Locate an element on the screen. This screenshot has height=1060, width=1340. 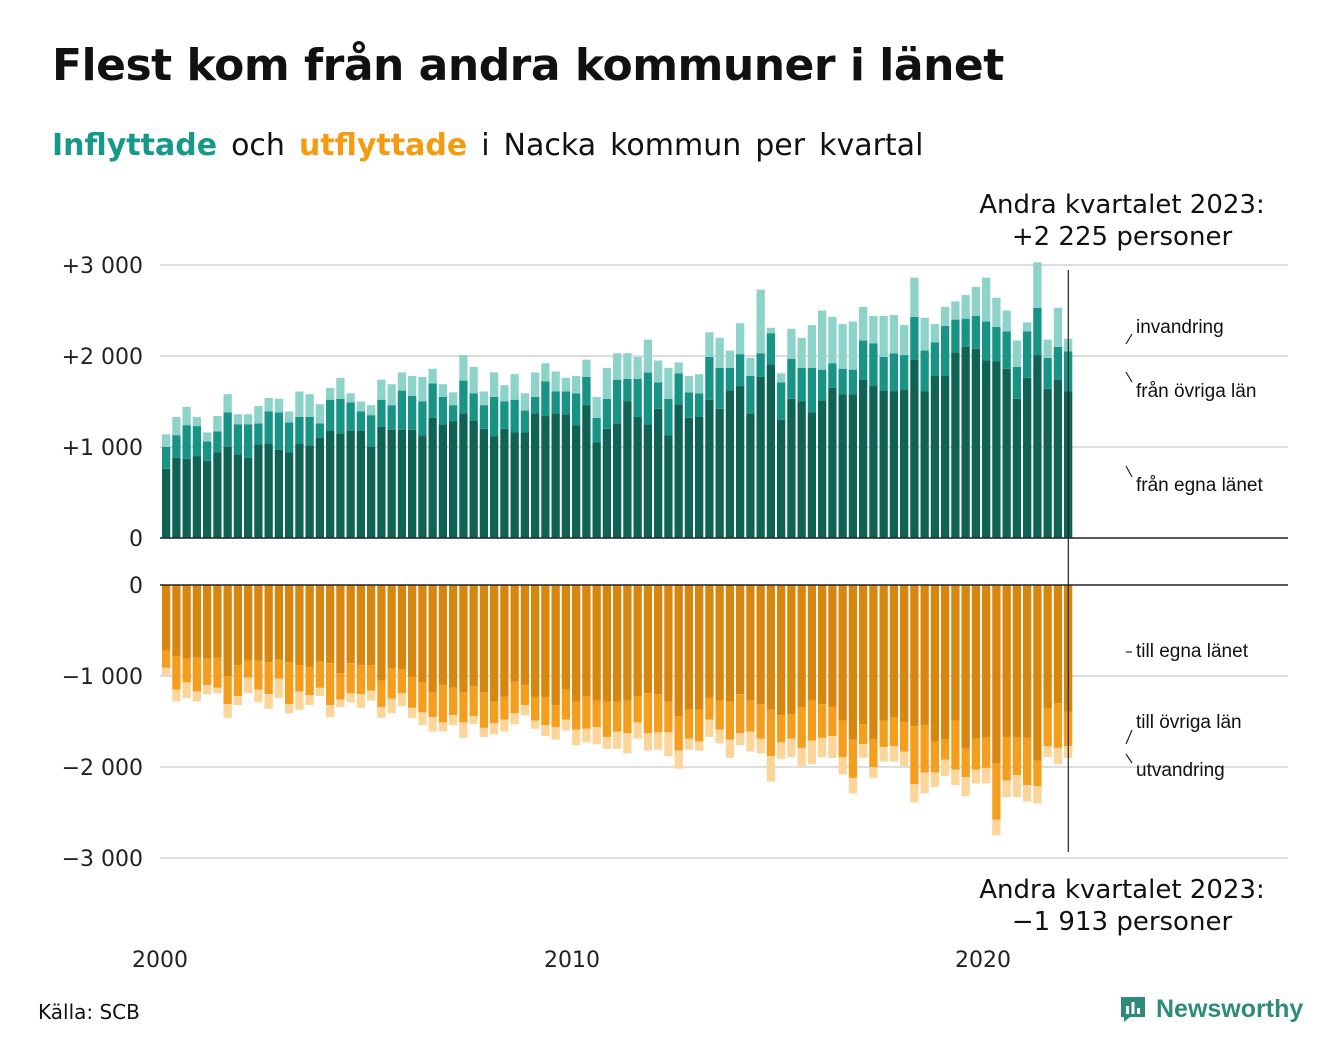
y-tick-label-top: +2 000 is located at coordinates (102, 357).